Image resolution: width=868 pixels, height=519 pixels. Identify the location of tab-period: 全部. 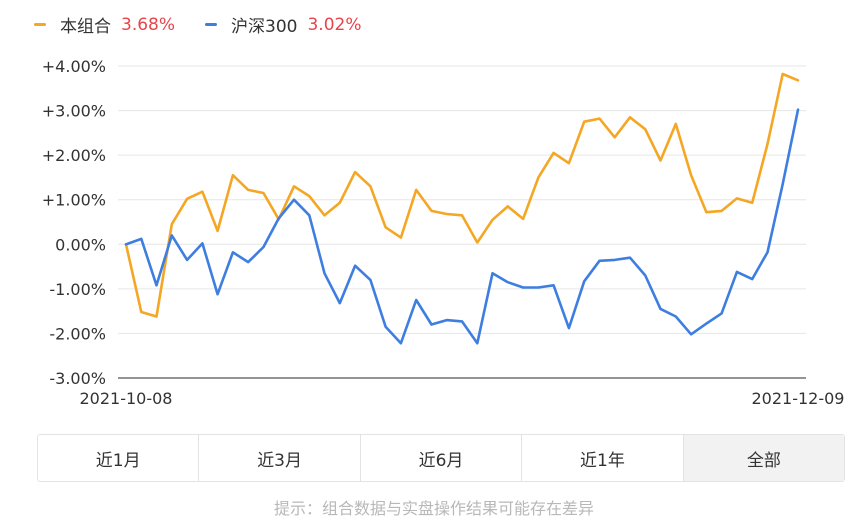
(764, 458).